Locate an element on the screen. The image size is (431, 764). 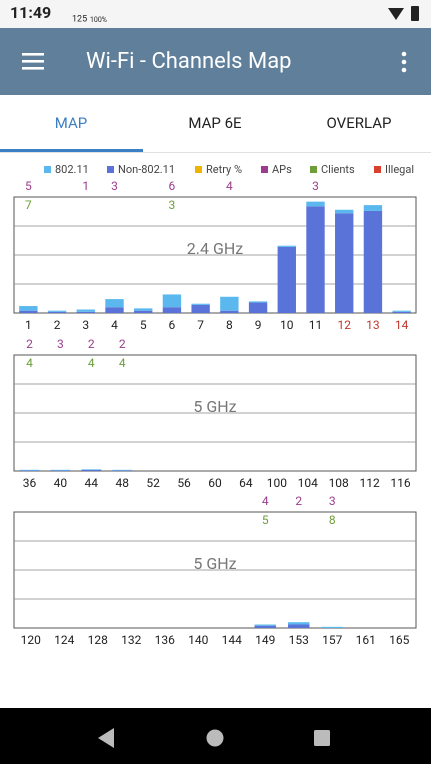
x-tick-label: 60 is located at coordinates (215, 483).